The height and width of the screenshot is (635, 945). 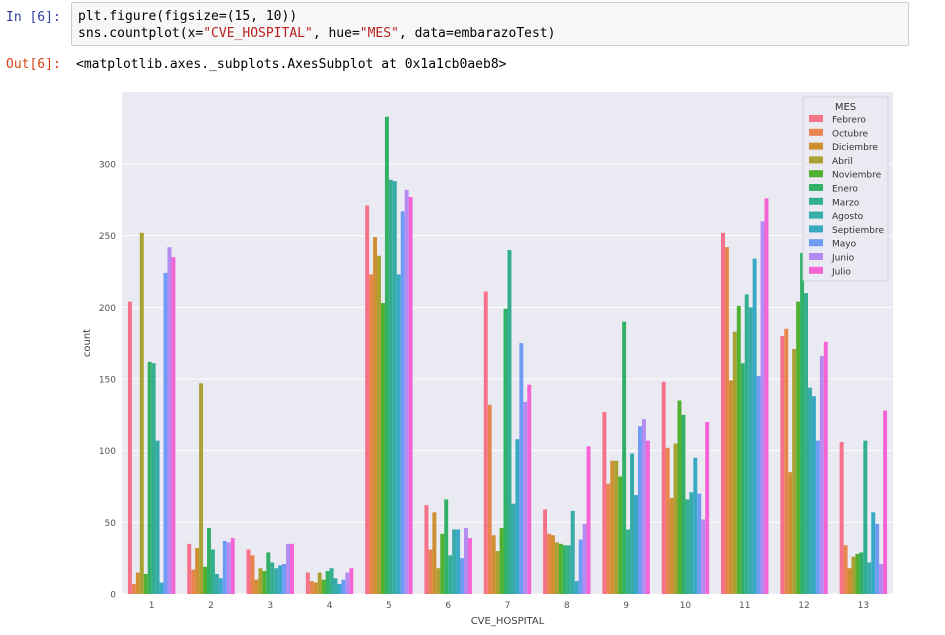 I want to click on code-text: , hue=, so click(x=336, y=33).